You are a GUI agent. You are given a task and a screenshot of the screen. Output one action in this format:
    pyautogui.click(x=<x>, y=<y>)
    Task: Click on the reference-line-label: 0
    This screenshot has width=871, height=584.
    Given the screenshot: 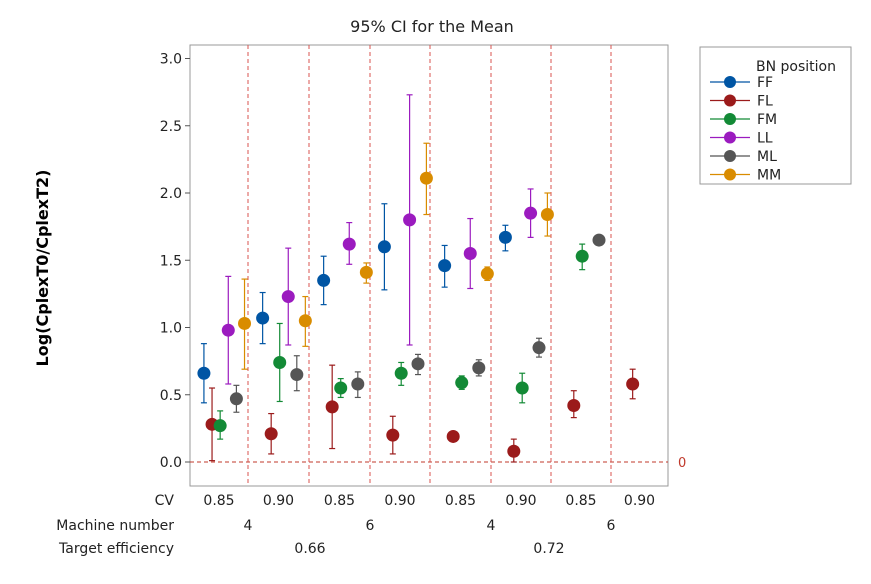 What is the action you would take?
    pyautogui.click(x=682, y=463)
    